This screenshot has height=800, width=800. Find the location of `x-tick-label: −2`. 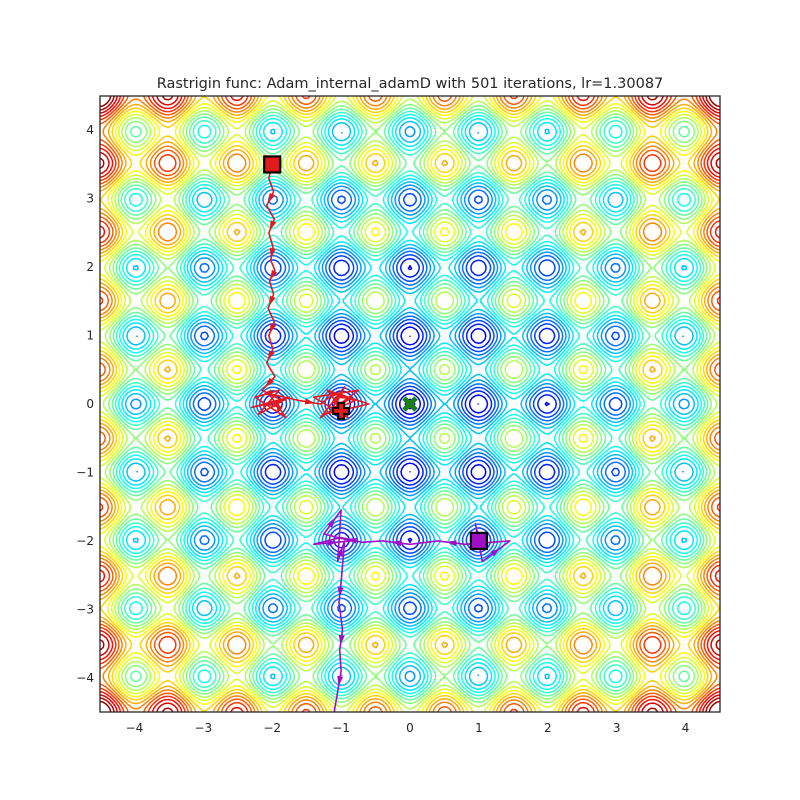

x-tick-label: −2 is located at coordinates (272, 728).